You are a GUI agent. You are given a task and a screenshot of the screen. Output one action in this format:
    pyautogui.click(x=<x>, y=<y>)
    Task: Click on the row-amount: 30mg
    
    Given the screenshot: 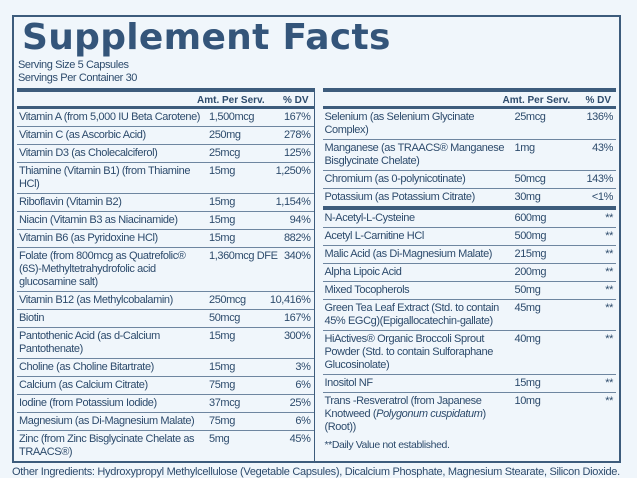 What is the action you would take?
    pyautogui.click(x=527, y=197)
    